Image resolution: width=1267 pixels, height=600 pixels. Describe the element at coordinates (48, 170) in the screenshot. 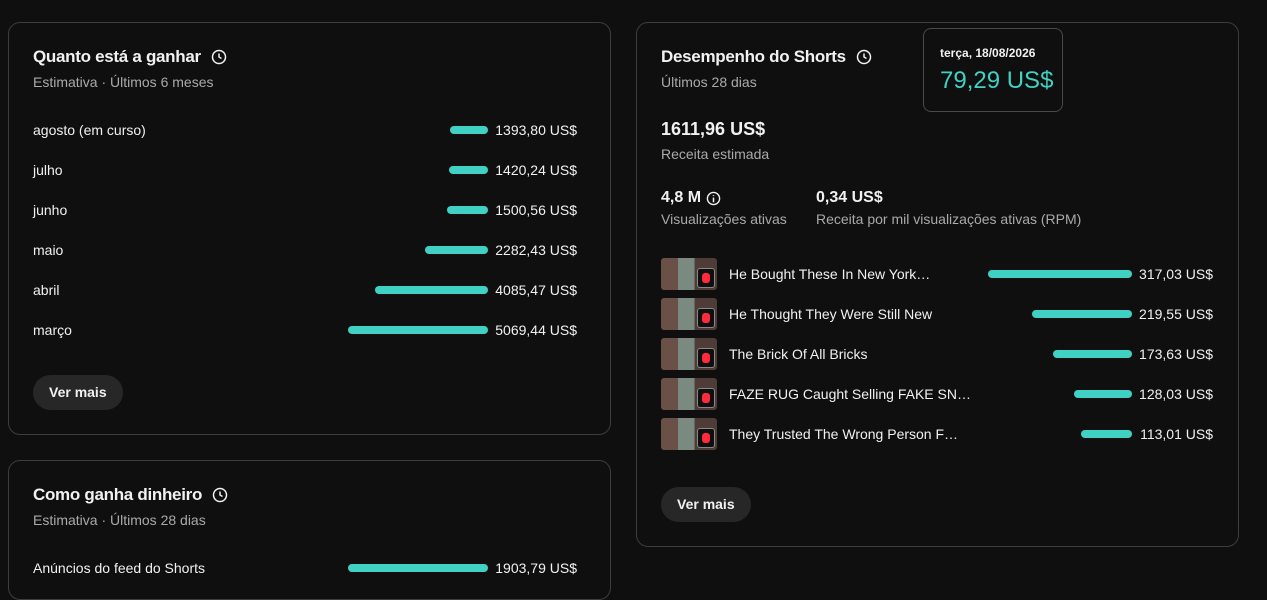

I see `row-label: julho` at that location.